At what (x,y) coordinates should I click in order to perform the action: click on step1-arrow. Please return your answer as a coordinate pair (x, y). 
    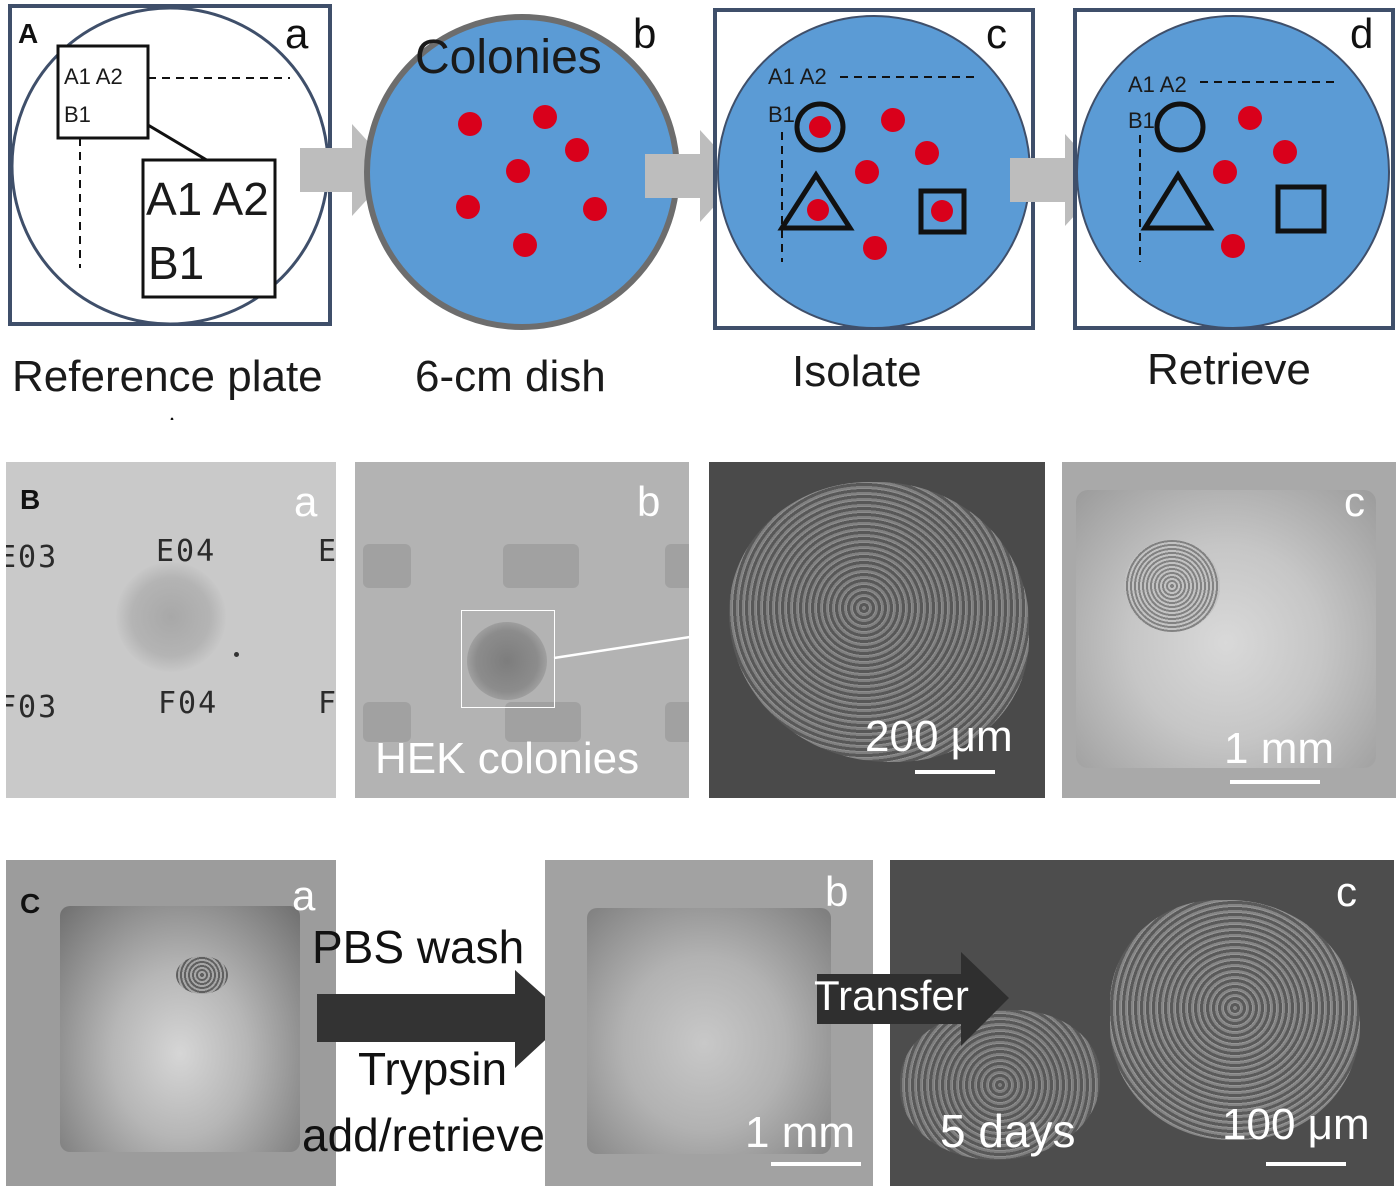
    Looking at the image, I should click on (443, 1019).